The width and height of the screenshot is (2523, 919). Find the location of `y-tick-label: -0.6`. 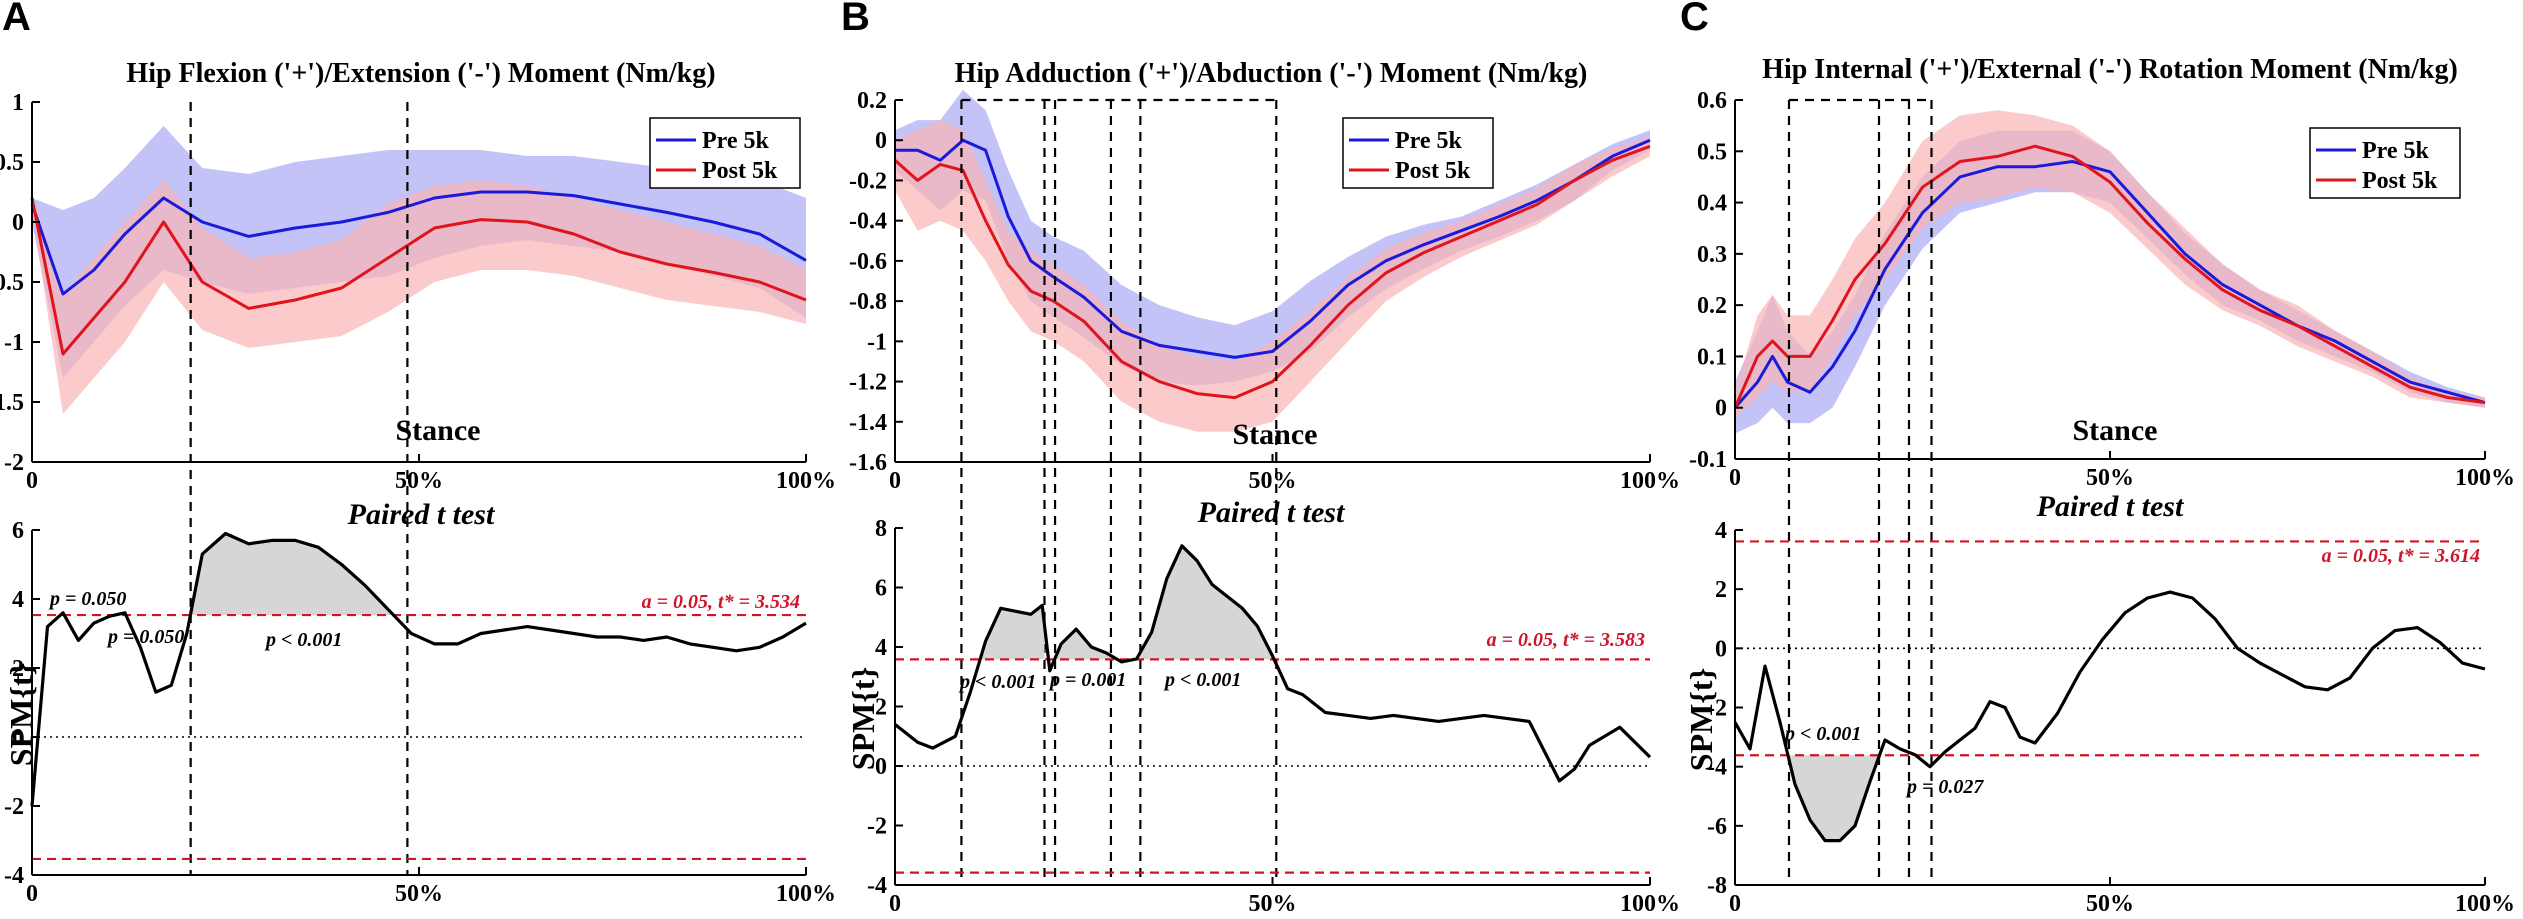

y-tick-label: -0.6 is located at coordinates (868, 262).